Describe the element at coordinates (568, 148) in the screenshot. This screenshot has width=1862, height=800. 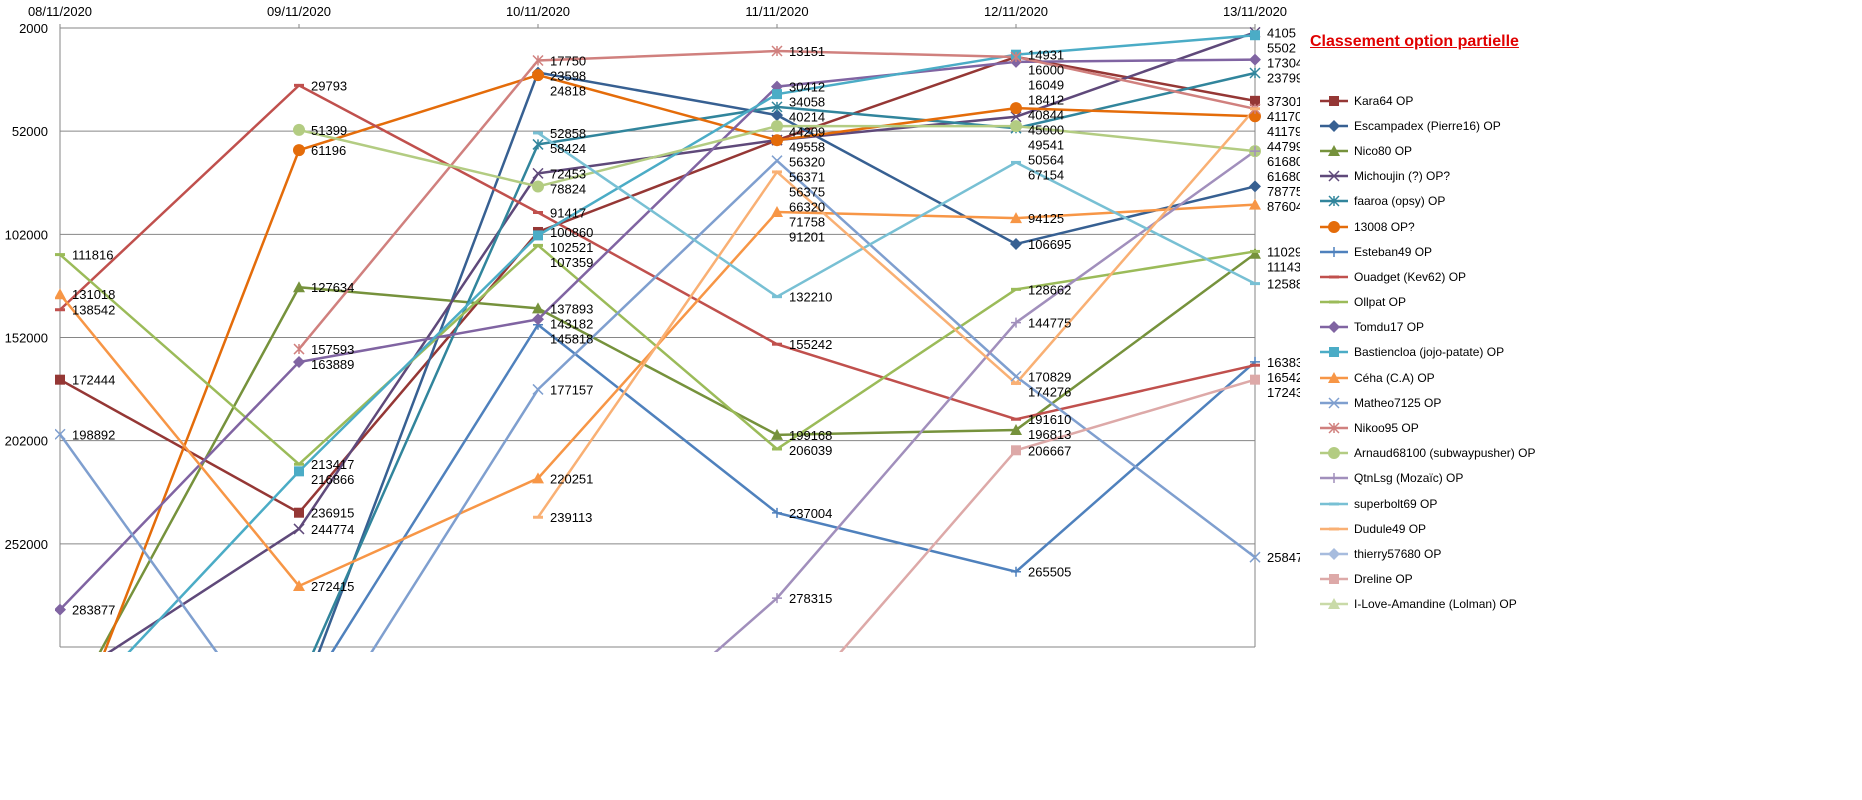
I see `data-label: 58424` at that location.